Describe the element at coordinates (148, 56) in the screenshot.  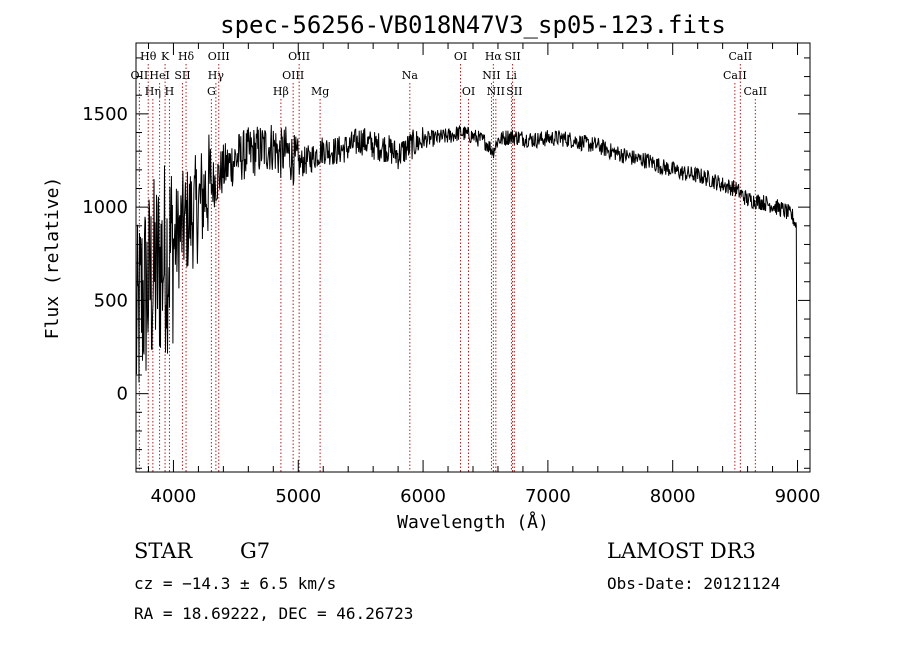
I see `spectral-line-label: Hθ` at that location.